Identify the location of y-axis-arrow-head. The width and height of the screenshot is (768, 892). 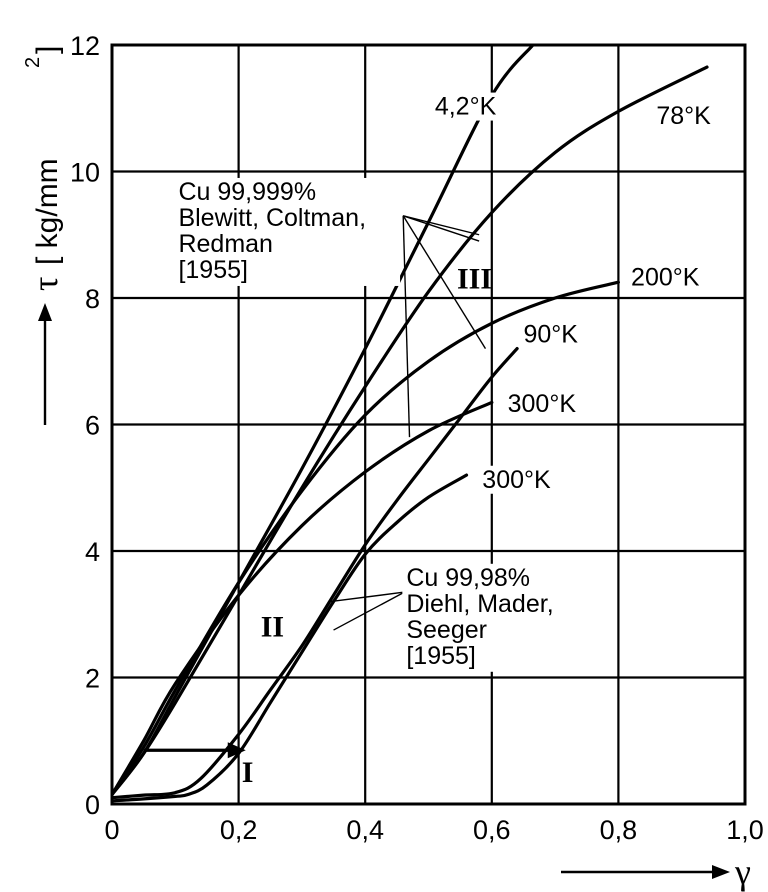
(45, 312).